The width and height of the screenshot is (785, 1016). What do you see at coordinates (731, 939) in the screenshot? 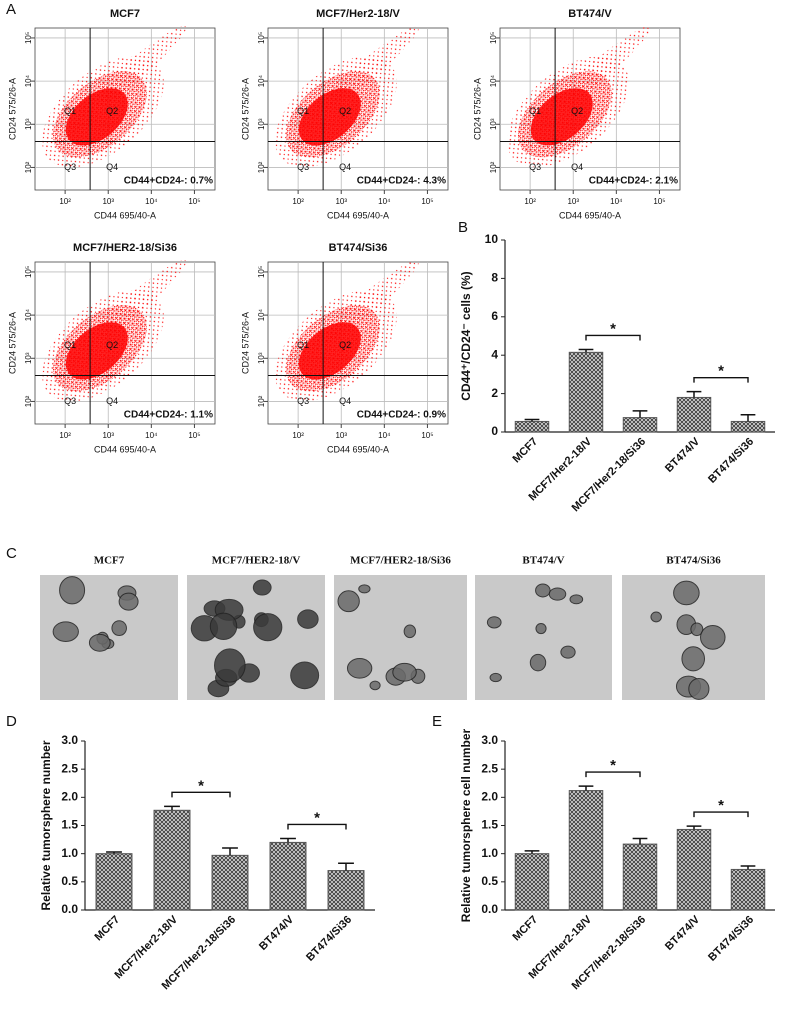
I see `x-tick-label: BT474/Si36` at bounding box center [731, 939].